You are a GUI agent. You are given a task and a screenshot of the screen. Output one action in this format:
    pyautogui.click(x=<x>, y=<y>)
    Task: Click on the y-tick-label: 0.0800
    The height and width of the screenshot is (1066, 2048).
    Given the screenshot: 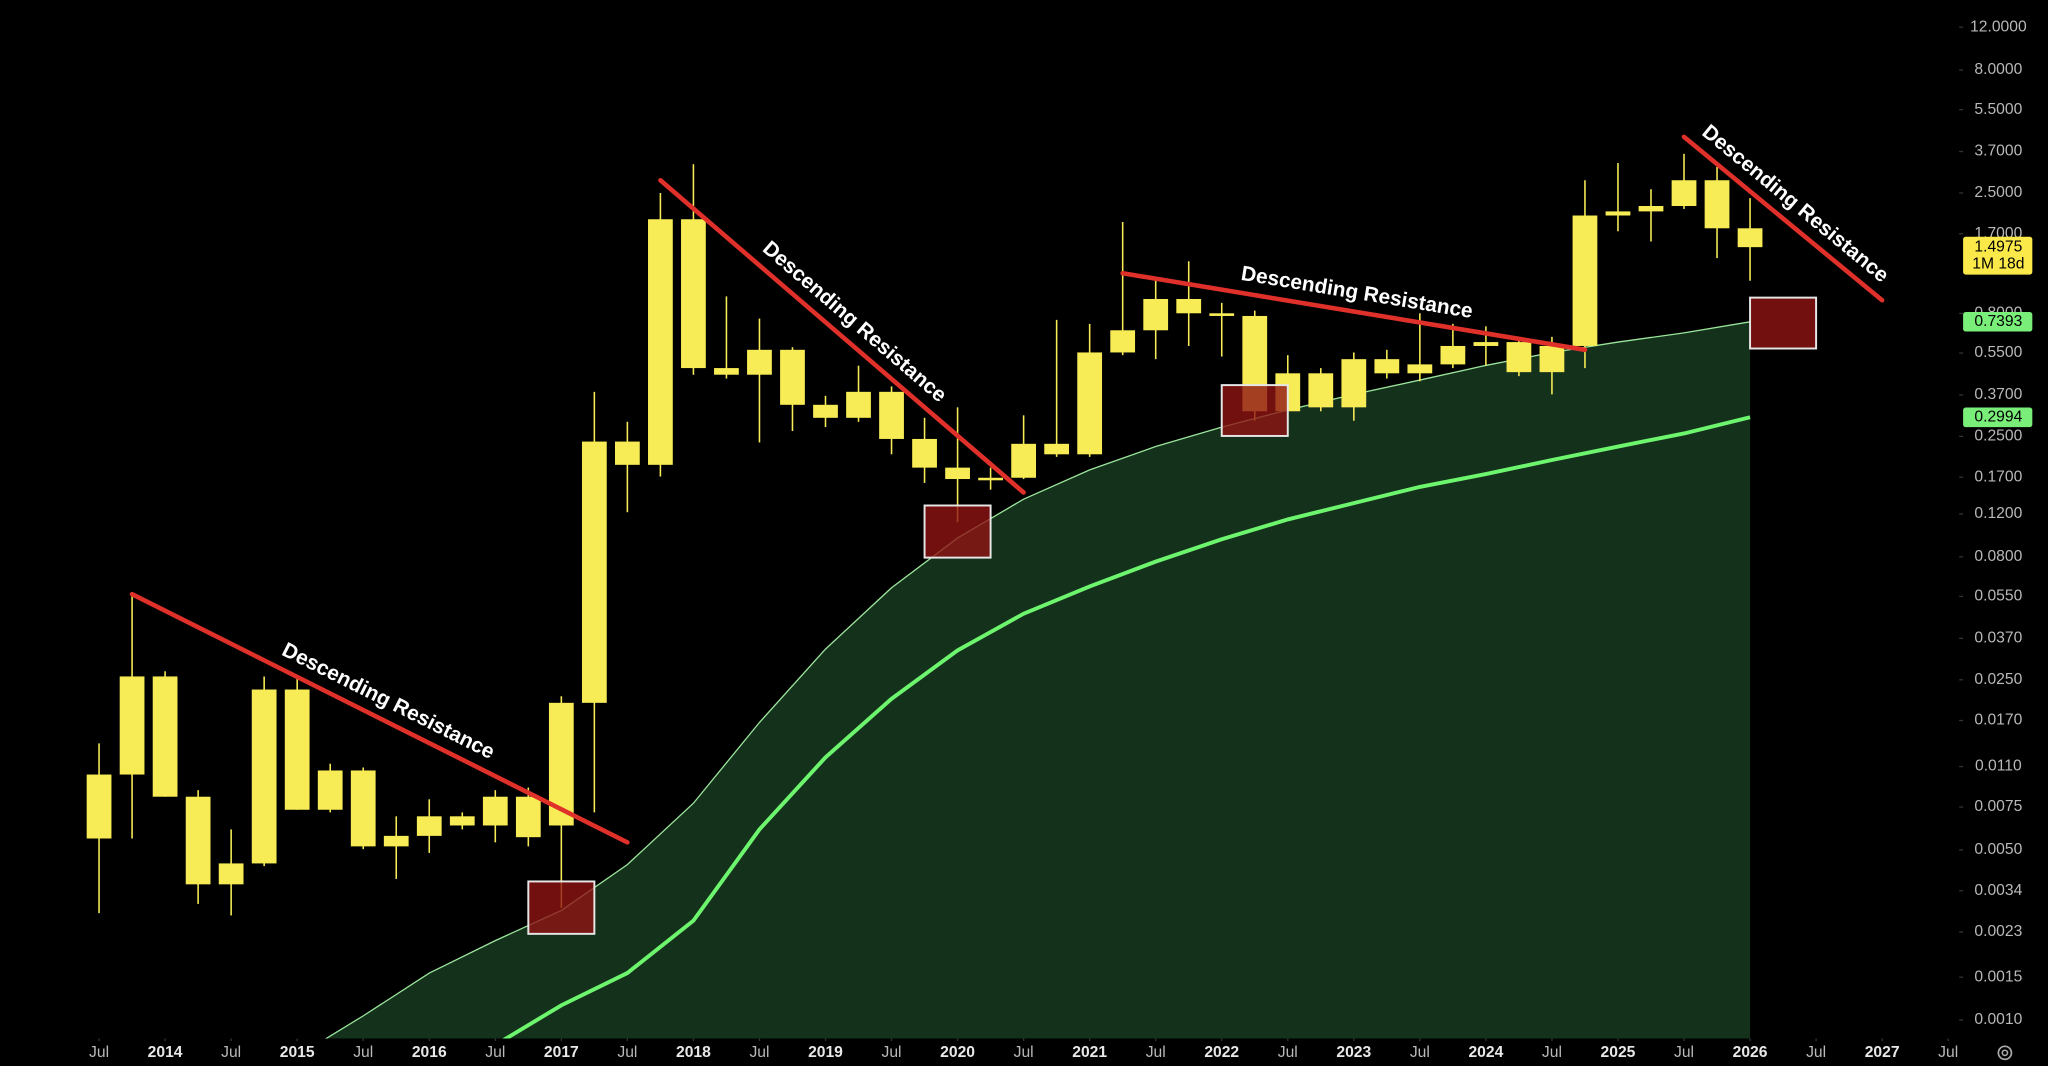 What is the action you would take?
    pyautogui.click(x=1998, y=556)
    